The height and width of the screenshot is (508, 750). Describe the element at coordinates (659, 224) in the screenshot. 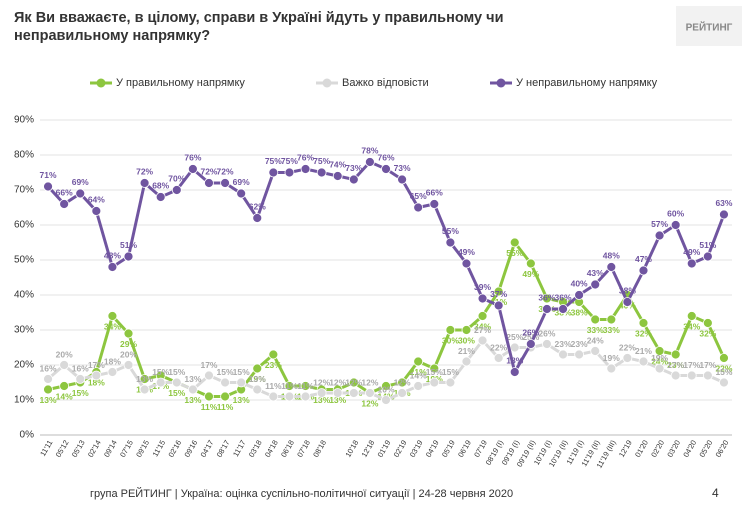

I see `value-label: 57%` at that location.